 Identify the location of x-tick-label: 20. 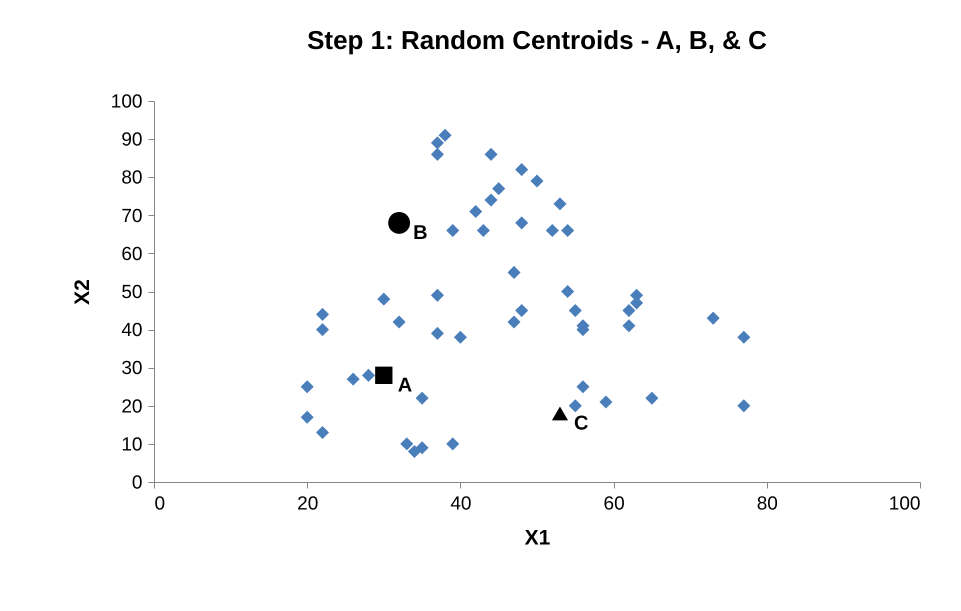
(307, 504).